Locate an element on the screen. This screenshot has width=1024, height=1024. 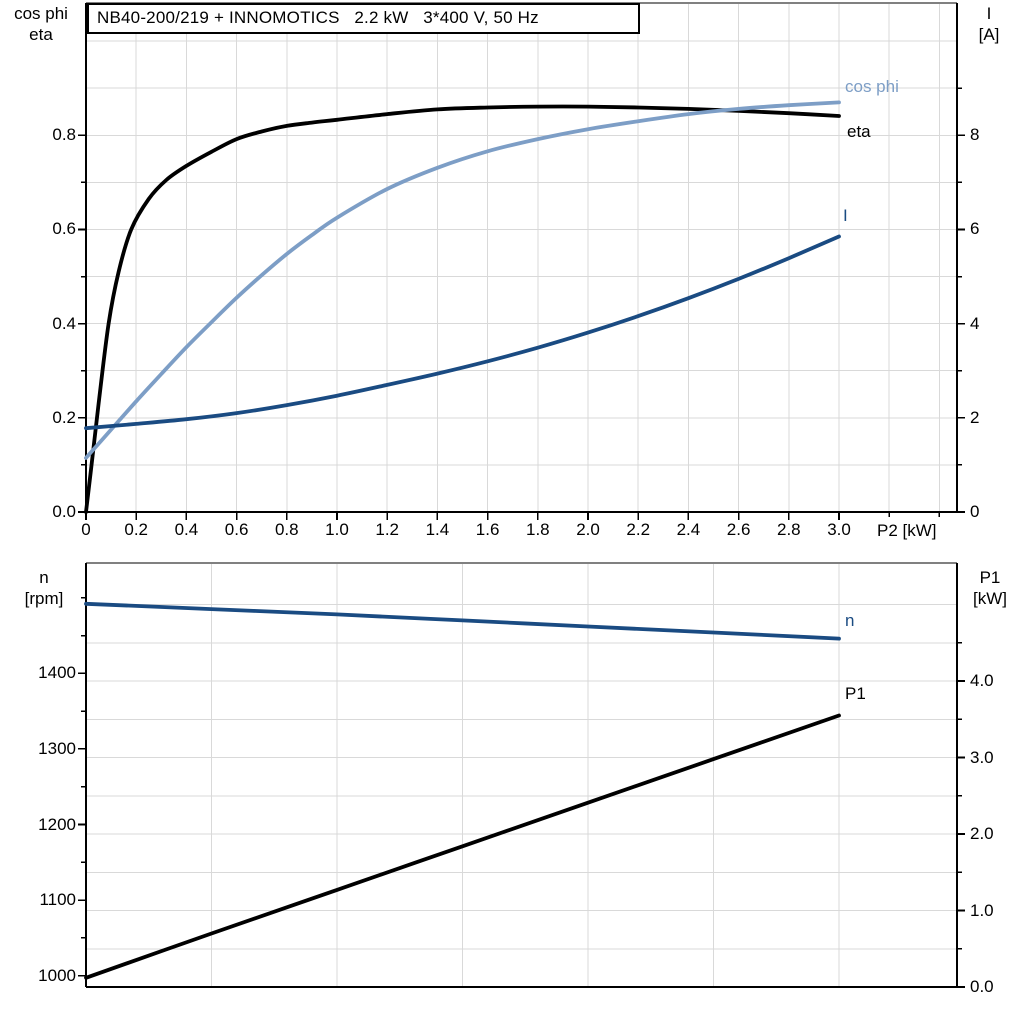
tick-label: 1.4 is located at coordinates (437, 529).